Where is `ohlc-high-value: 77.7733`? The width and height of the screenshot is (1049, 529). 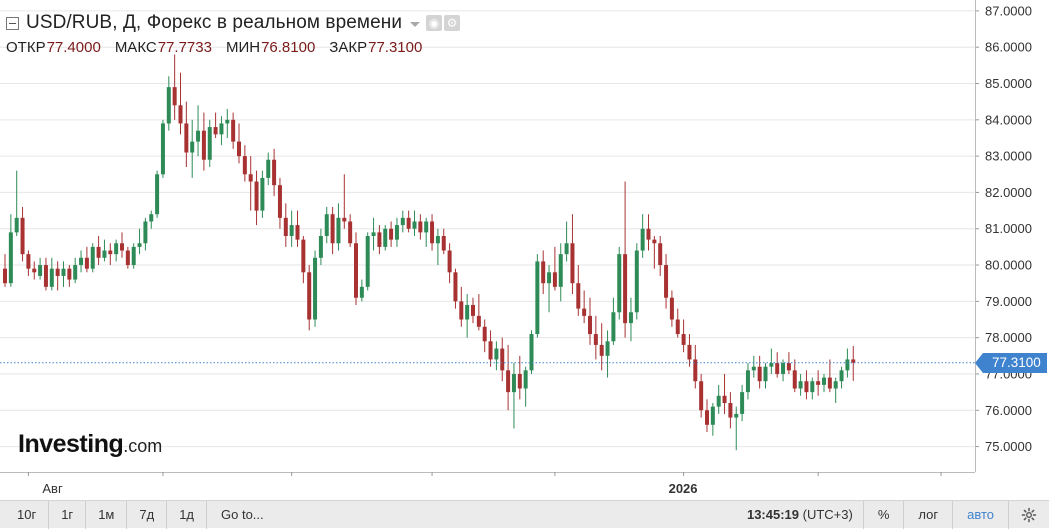
ohlc-high-value: 77.7733 is located at coordinates (184, 47).